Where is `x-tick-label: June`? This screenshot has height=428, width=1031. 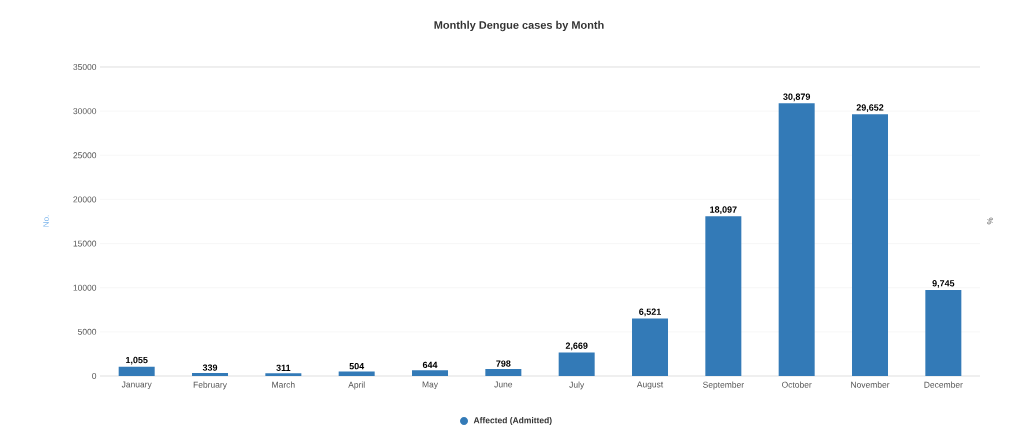
x-tick-label: June is located at coordinates (503, 384).